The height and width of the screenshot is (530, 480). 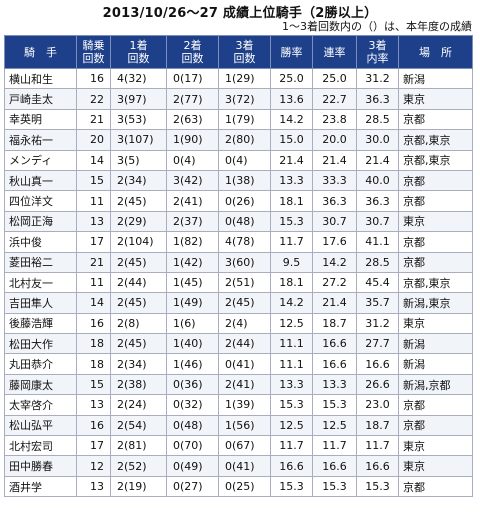 I want to click on header-top3-rate: 3着 内率, so click(x=377, y=52).